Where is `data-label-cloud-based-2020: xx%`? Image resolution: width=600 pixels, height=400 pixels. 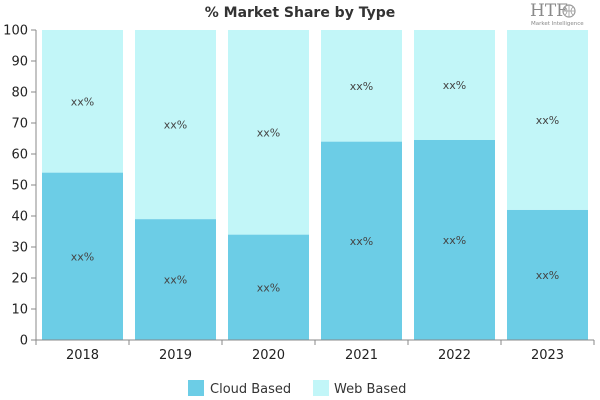
data-label-cloud-based-2020: xx% is located at coordinates (268, 287).